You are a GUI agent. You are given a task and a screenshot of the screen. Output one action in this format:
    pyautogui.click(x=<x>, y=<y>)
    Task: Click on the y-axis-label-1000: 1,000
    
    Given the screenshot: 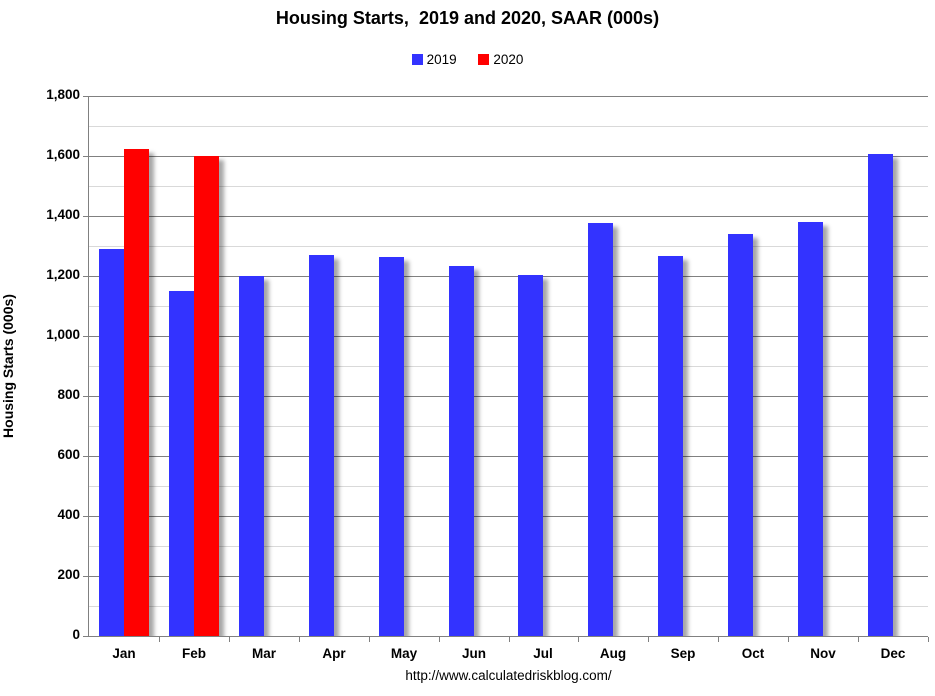 What is the action you would take?
    pyautogui.click(x=63, y=334)
    